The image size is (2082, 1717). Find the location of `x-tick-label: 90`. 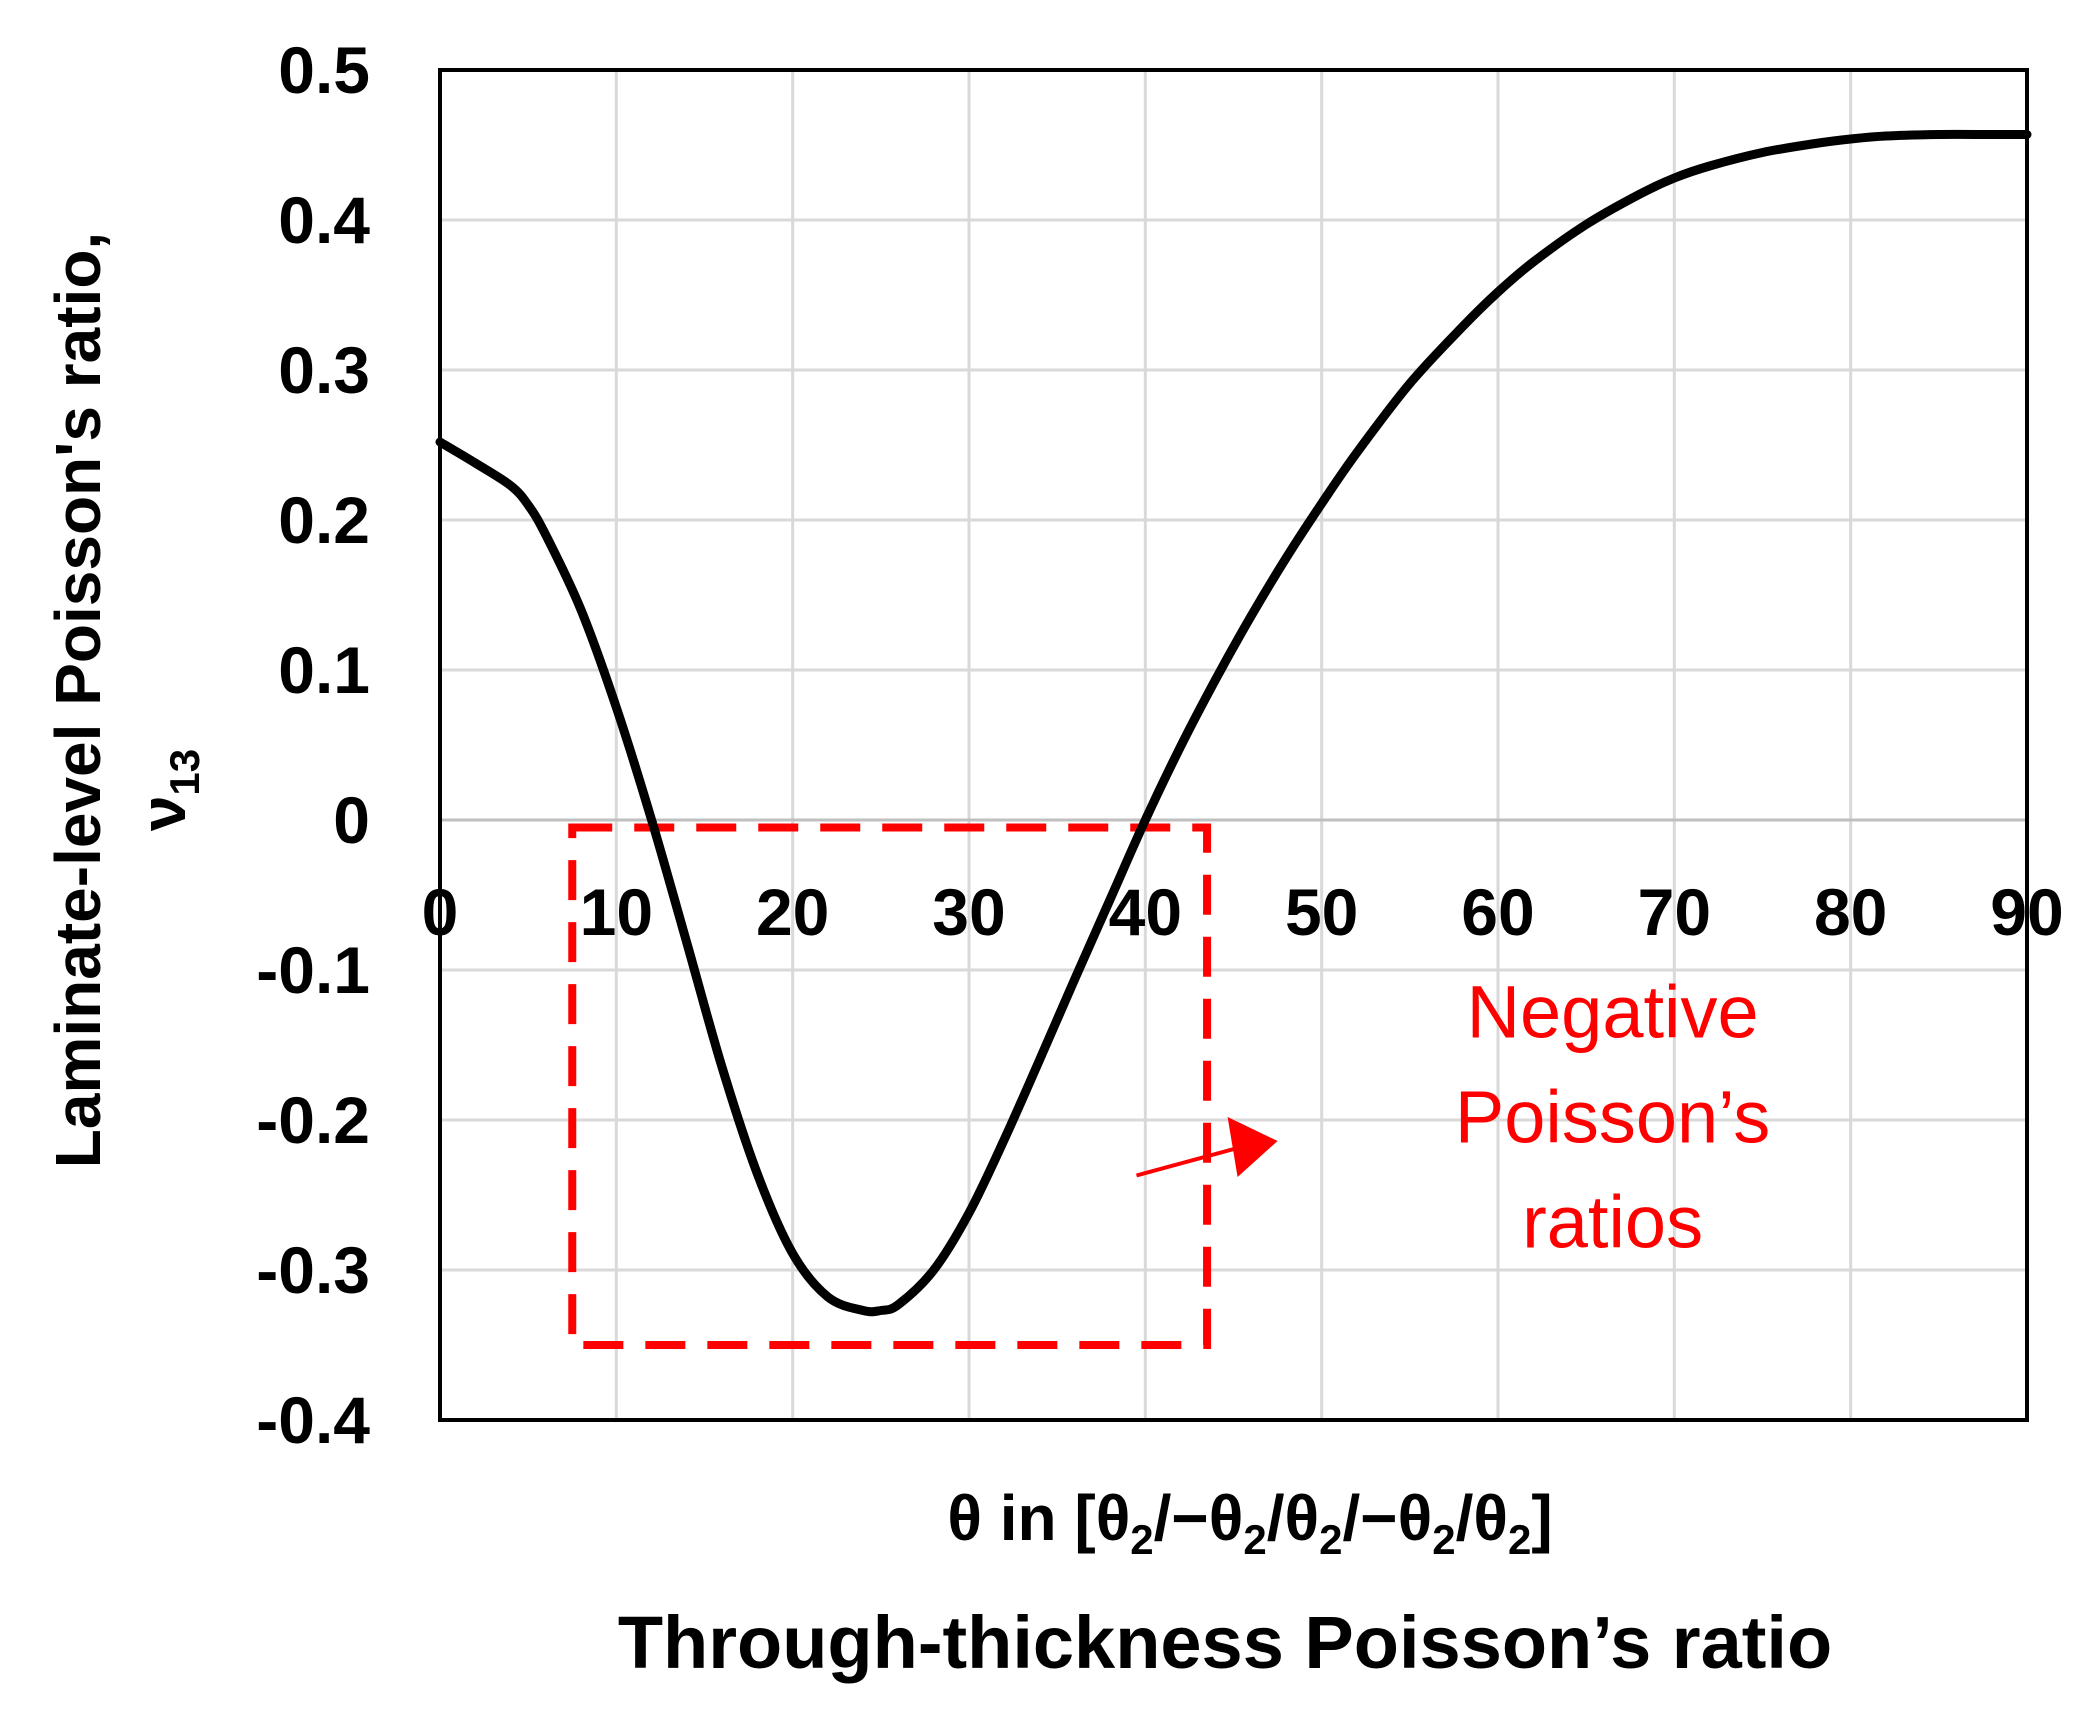

x-tick-label: 90 is located at coordinates (2026, 912).